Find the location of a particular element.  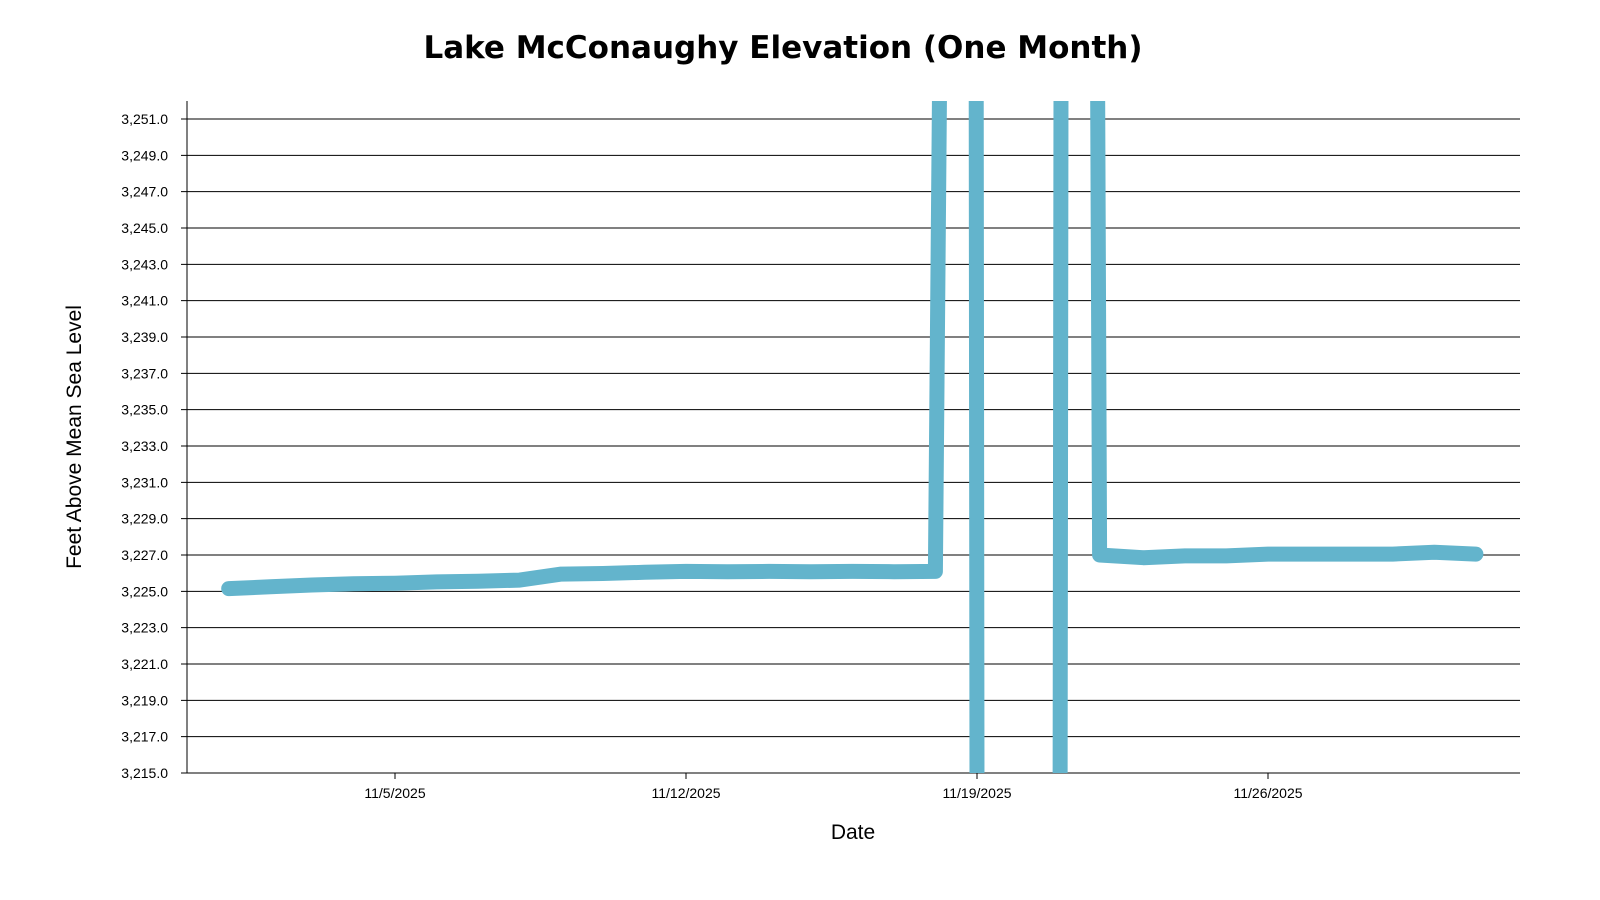

y-tick-label: 3,245.0 is located at coordinates (144, 228).